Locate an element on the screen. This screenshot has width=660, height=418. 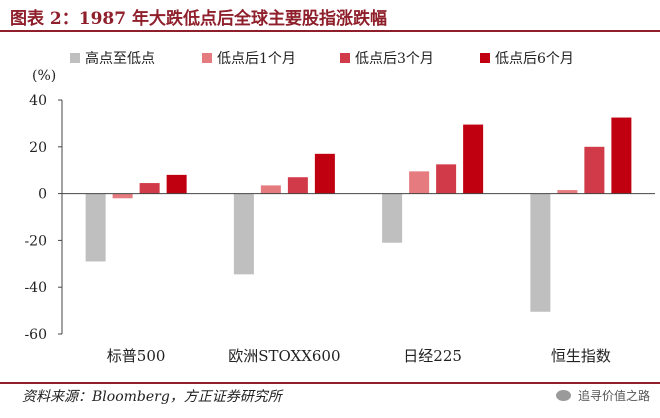
bar-日经225-2 is located at coordinates (419, 182).